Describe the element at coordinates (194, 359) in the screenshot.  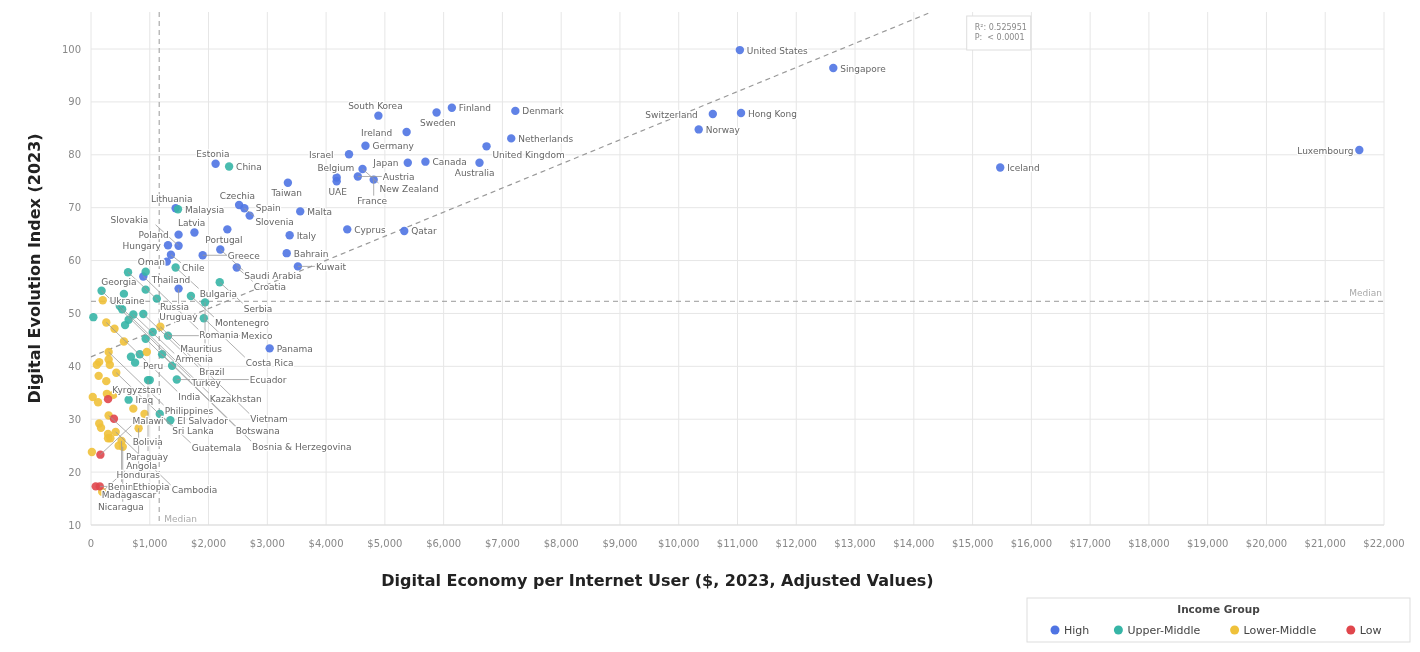
I see `annotation: Armenia` at that location.